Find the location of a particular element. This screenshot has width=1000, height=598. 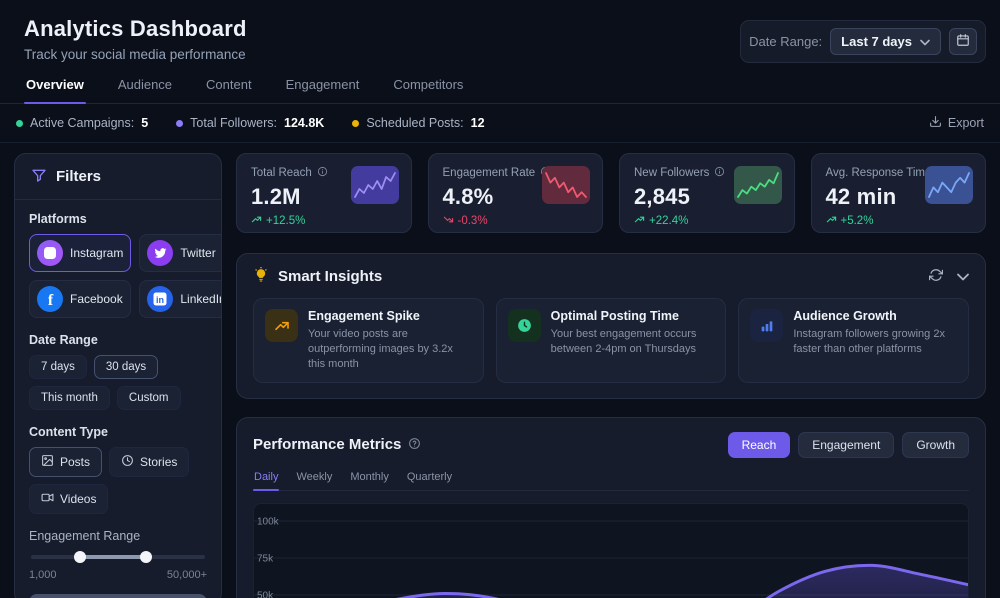

chip-7-days: 7 days is located at coordinates (58, 367).